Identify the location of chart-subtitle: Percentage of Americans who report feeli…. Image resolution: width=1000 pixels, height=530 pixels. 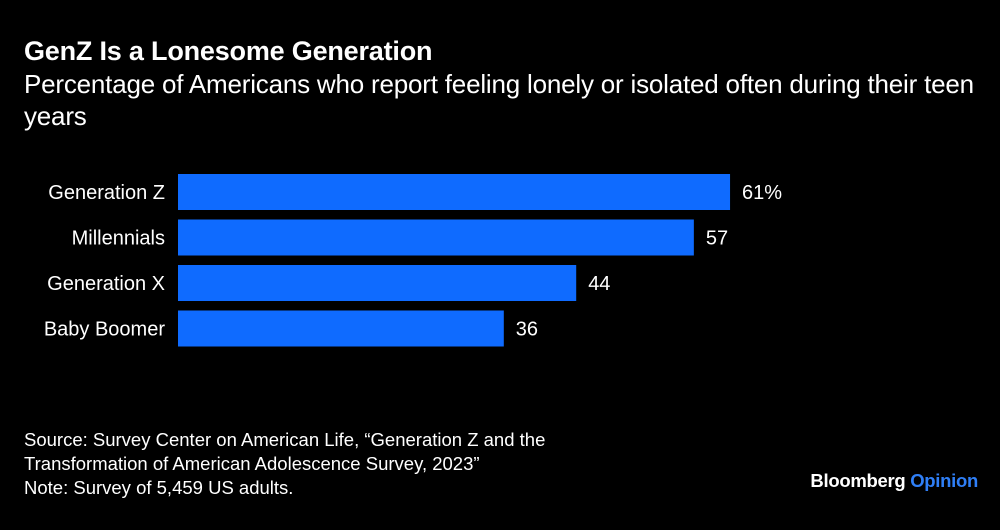
(499, 100).